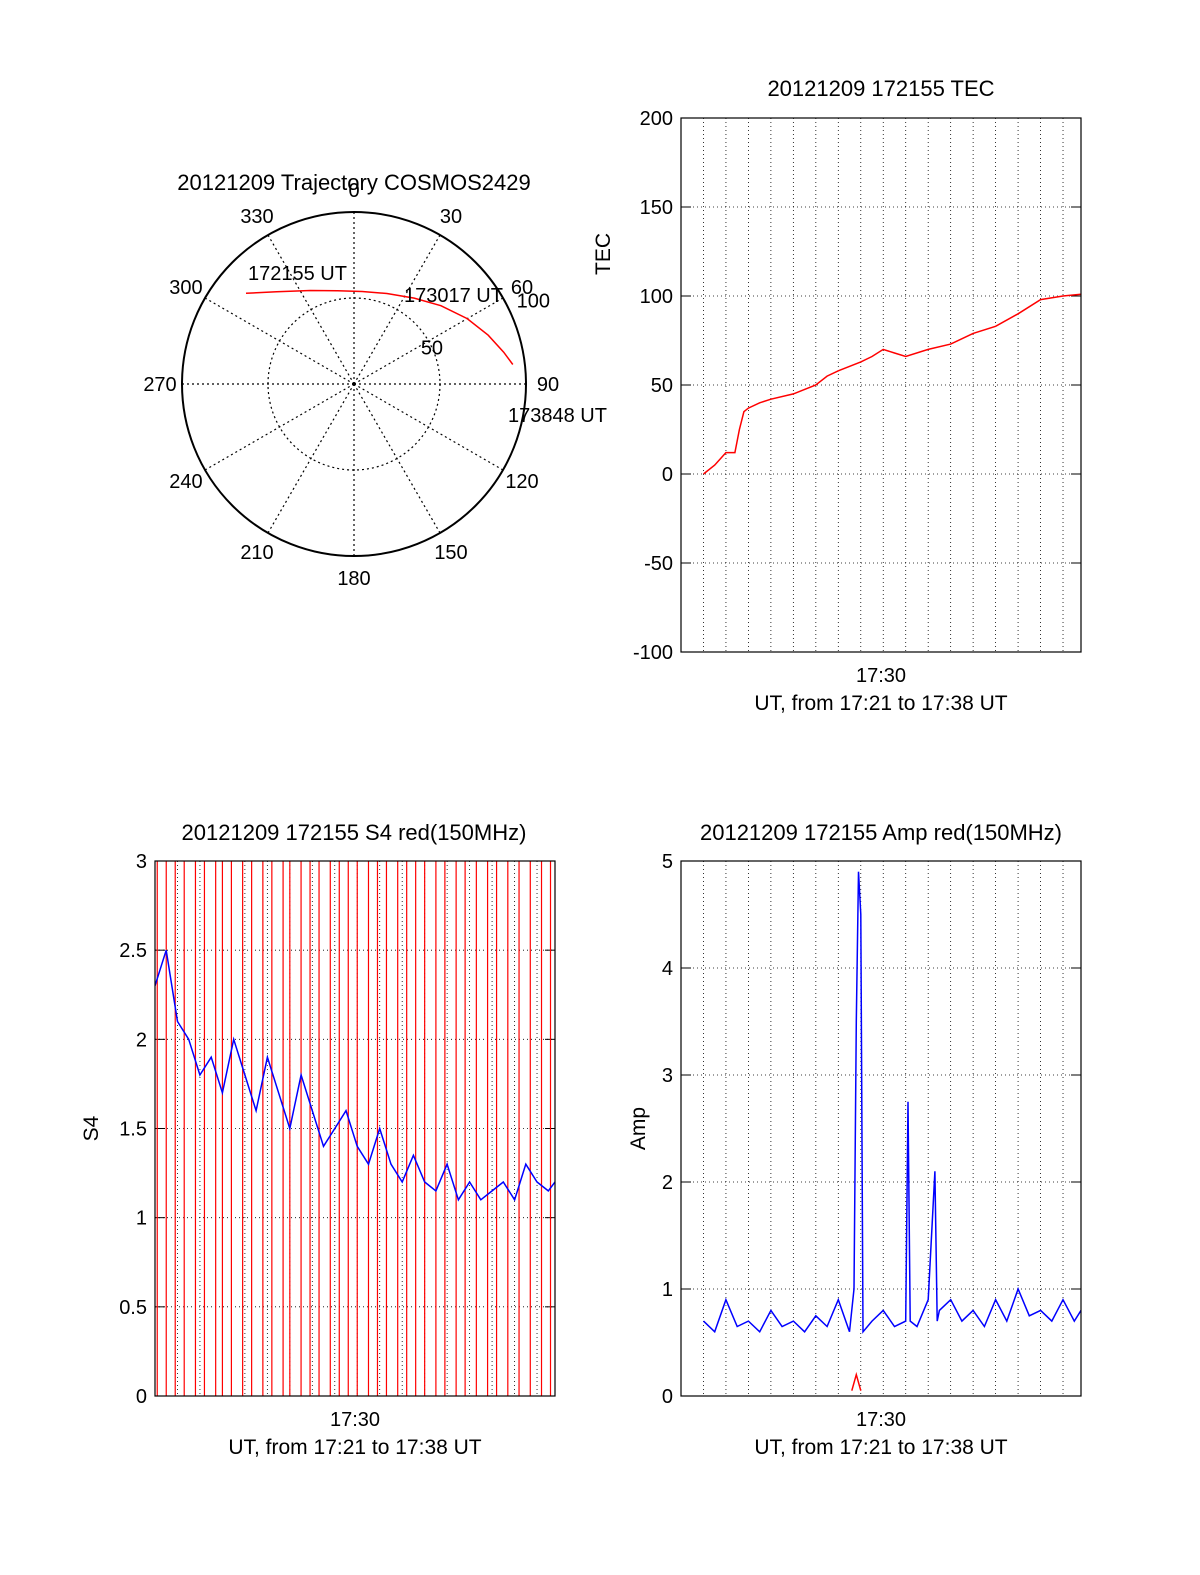  I want to click on azimuth-label: 330, so click(256, 217).